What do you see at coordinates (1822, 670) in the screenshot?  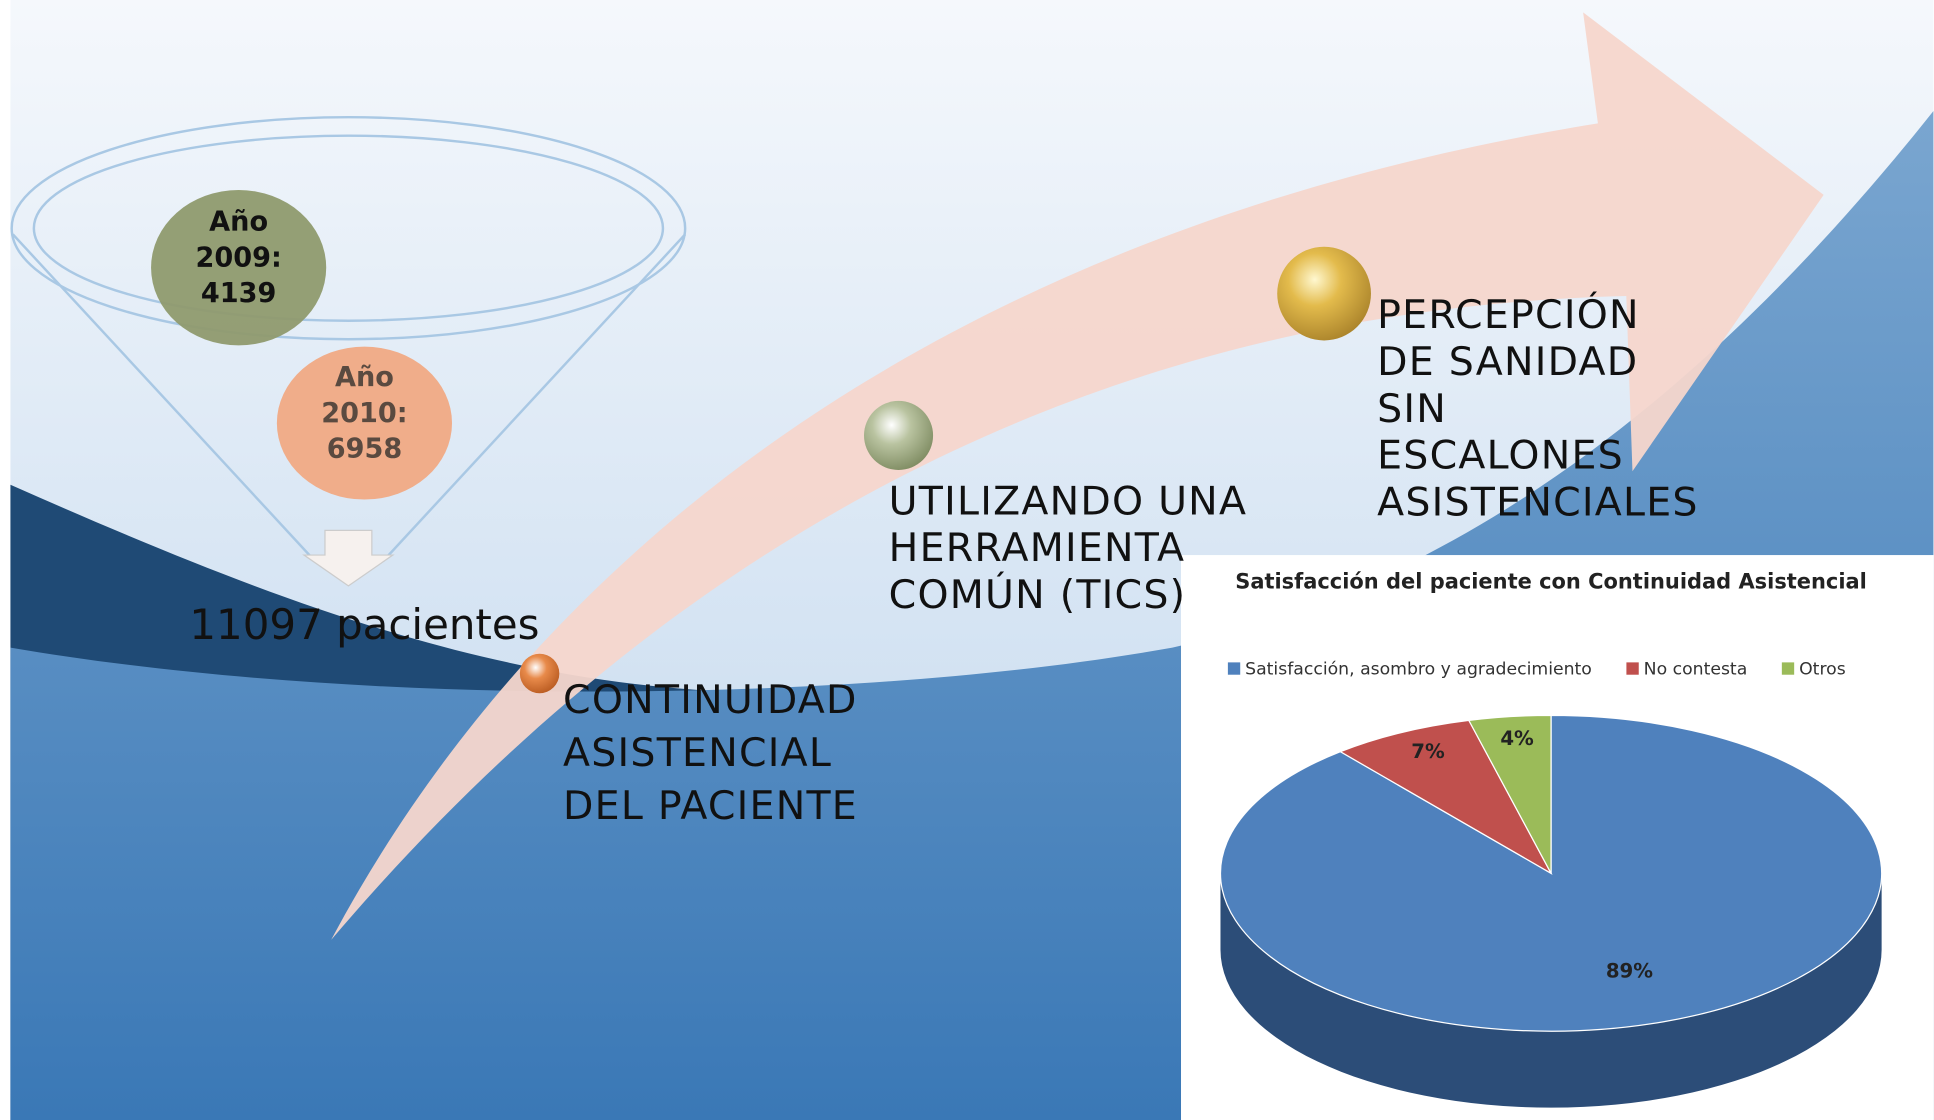 I see `legend-label: Otros` at bounding box center [1822, 670].